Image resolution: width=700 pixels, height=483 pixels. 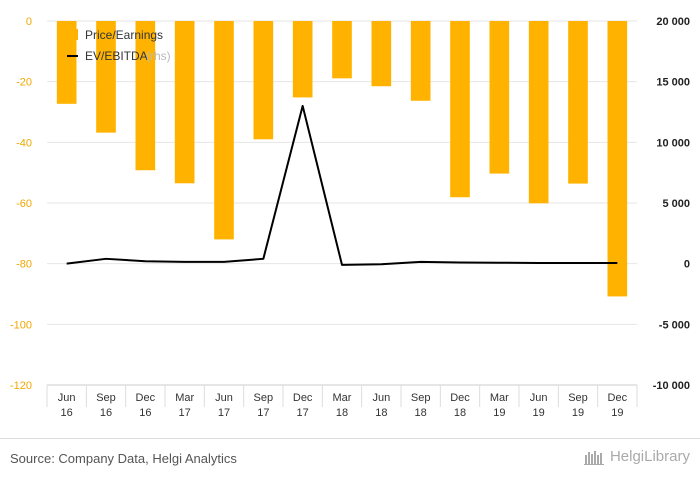 What do you see at coordinates (687, 265) in the screenshot?
I see `right-tick-label: 0` at bounding box center [687, 265].